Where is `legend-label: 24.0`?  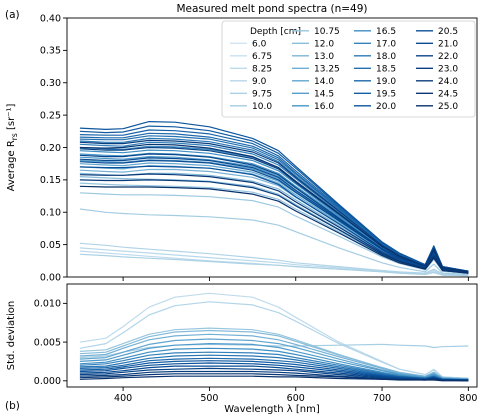
legend-label: 24.0 is located at coordinates (448, 82).